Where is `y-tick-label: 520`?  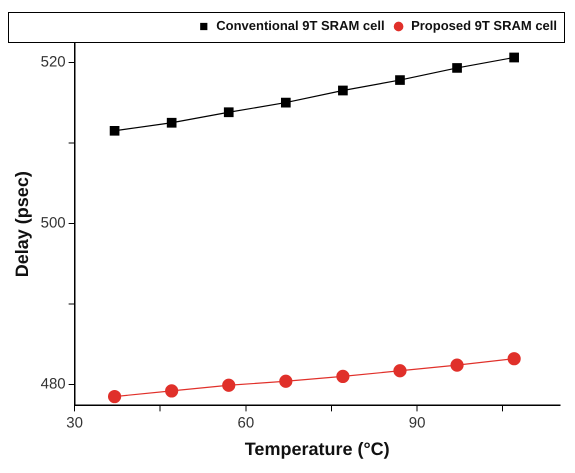
y-tick-label: 520 is located at coordinates (53, 61).